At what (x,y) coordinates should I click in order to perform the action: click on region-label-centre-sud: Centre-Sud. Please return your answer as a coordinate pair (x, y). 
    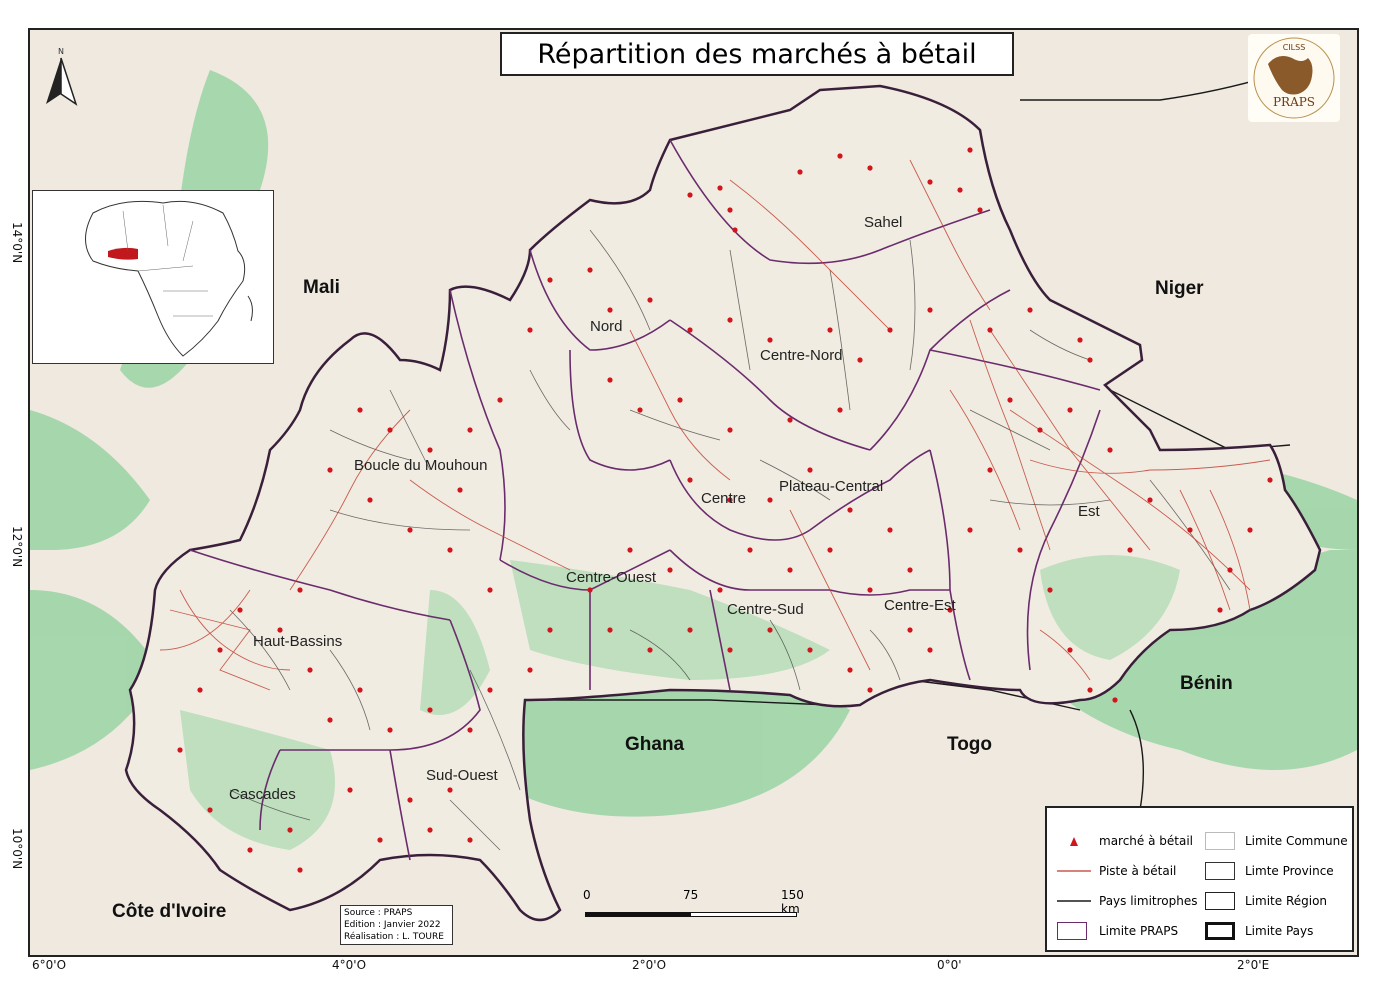
    Looking at the image, I should click on (765, 609).